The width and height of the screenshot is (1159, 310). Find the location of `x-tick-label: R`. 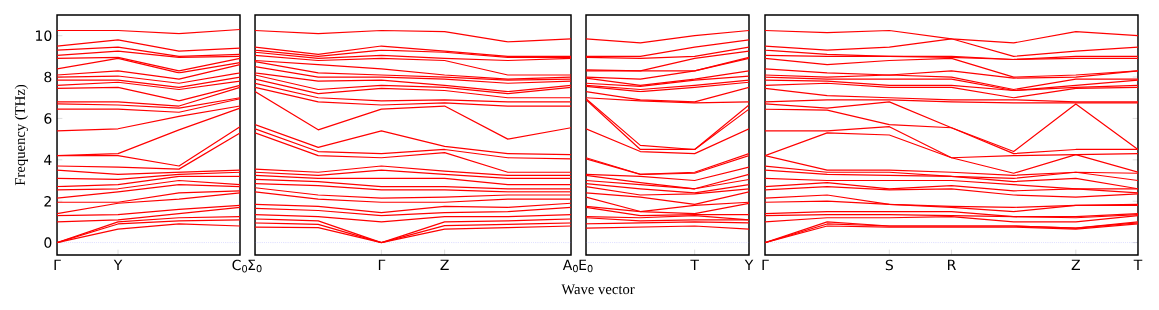

x-tick-label: R is located at coordinates (952, 264).